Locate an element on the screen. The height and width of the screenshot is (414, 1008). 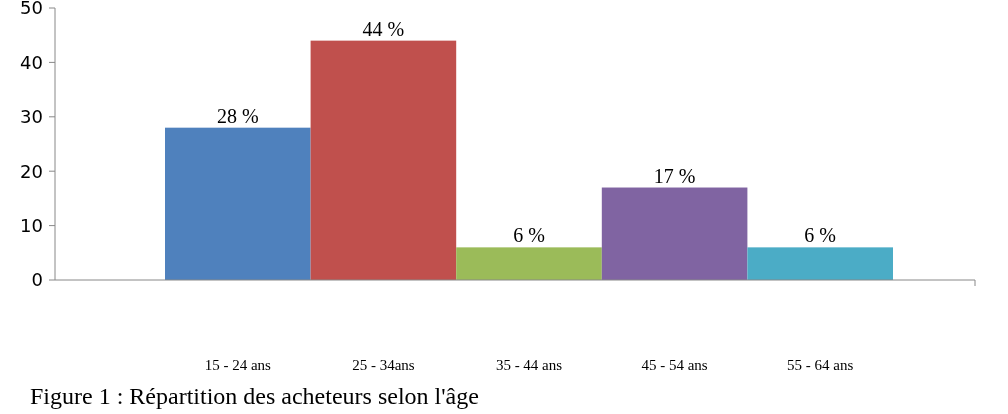
x-tick-label: 15 - 24 ans is located at coordinates (238, 365).